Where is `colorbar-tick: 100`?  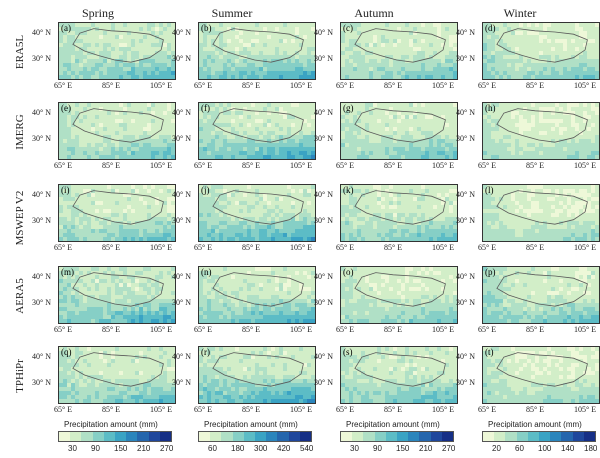
colorbar-tick: 100 is located at coordinates (545, 448).